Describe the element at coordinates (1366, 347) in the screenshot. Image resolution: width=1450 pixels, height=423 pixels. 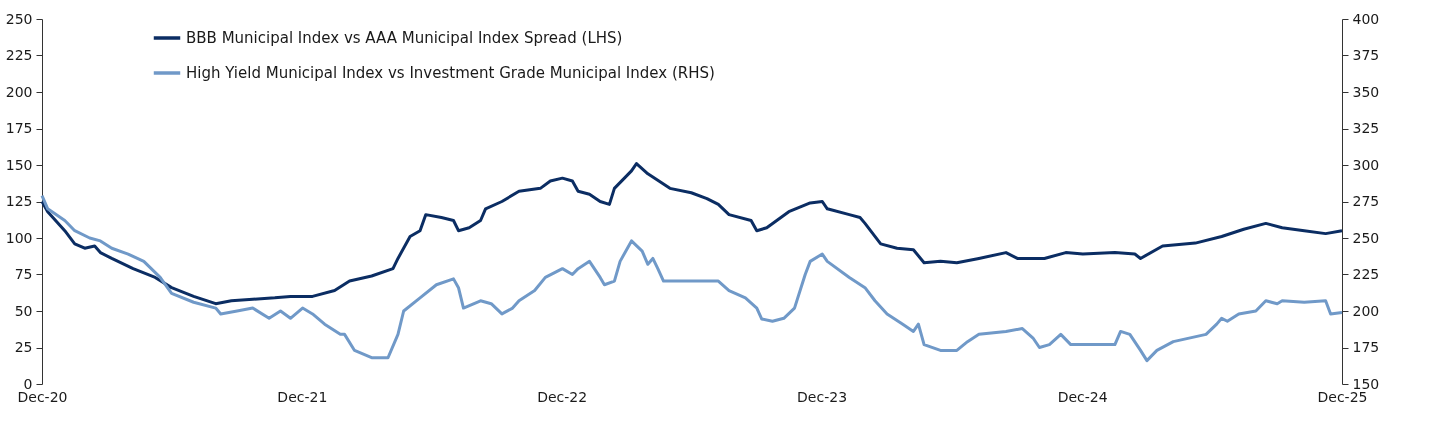
I see `y2-tick-label: 175` at that location.